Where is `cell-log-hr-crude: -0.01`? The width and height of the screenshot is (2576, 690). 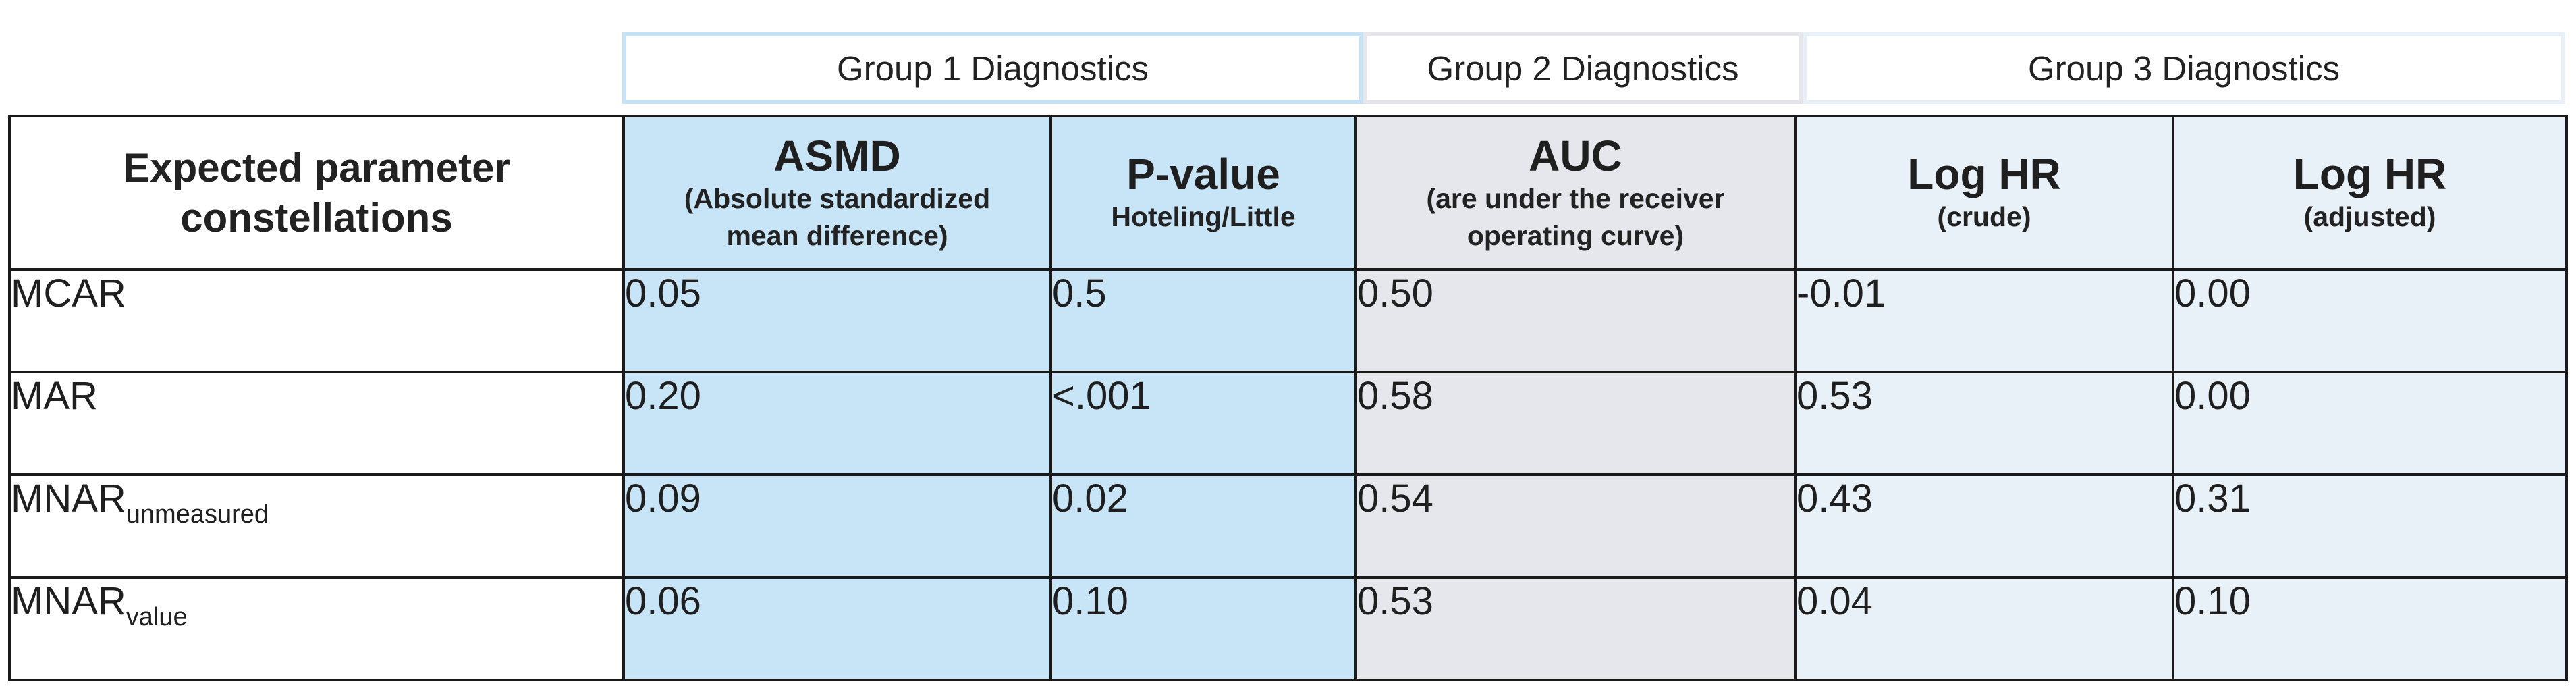 cell-log-hr-crude: -0.01 is located at coordinates (1984, 320).